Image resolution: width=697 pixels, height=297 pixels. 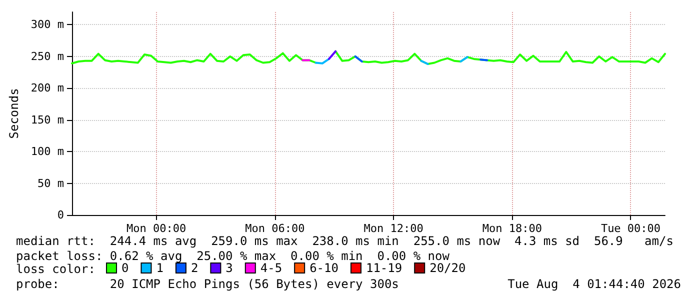 What do you see at coordinates (156, 228) in the screenshot?
I see `x-tick-label: Mon 00:00` at bounding box center [156, 228].